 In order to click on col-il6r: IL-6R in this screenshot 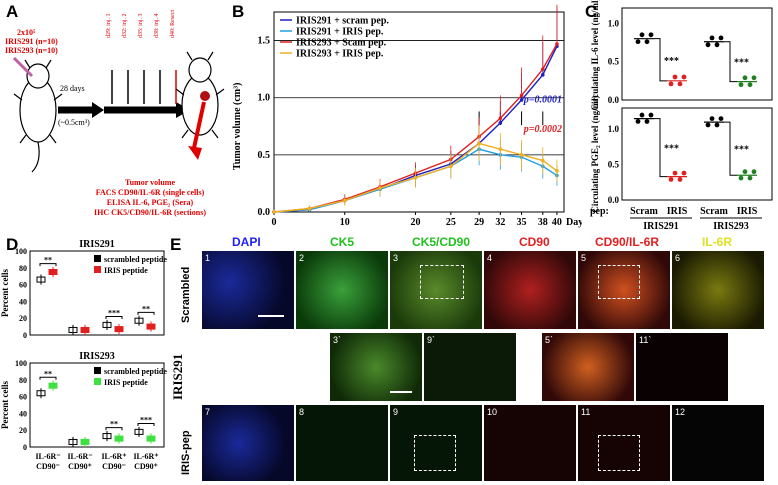, I will do `click(717, 242)`.